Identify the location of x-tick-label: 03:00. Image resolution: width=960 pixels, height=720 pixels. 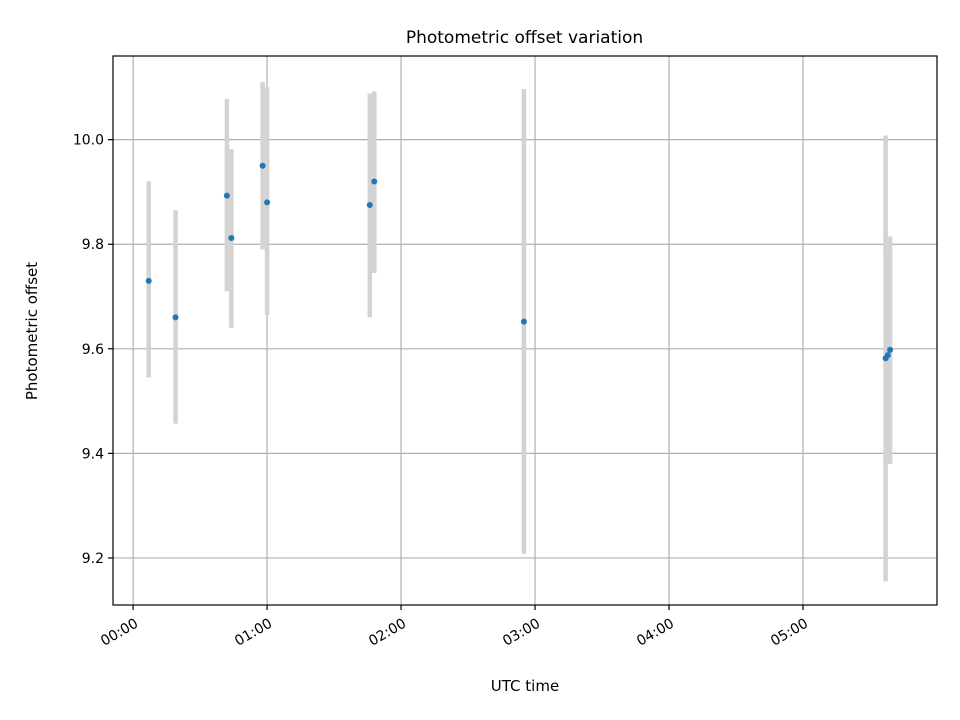
(521, 633).